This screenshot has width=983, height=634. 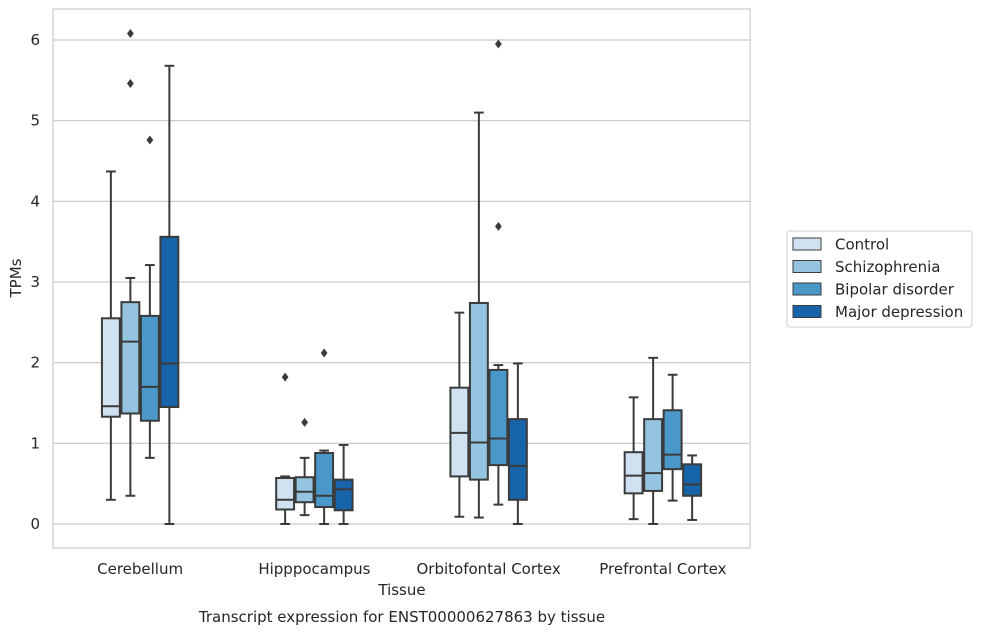 I want to click on x-tick-label: Cerebellum, so click(x=140, y=569).